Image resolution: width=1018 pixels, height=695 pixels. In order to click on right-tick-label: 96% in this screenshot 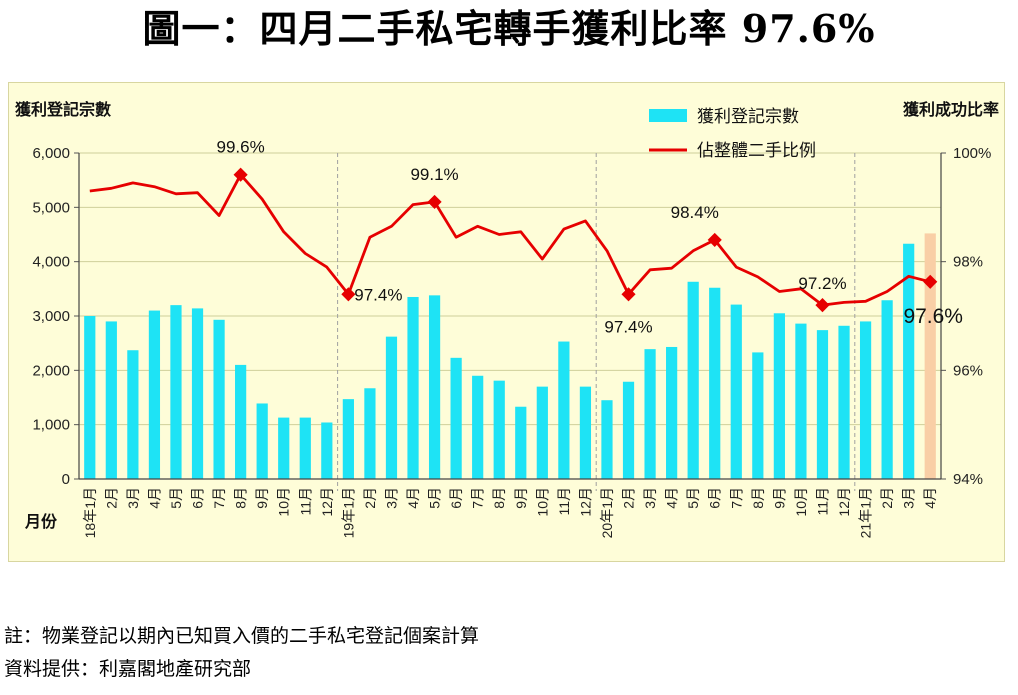, I will do `click(968, 370)`.